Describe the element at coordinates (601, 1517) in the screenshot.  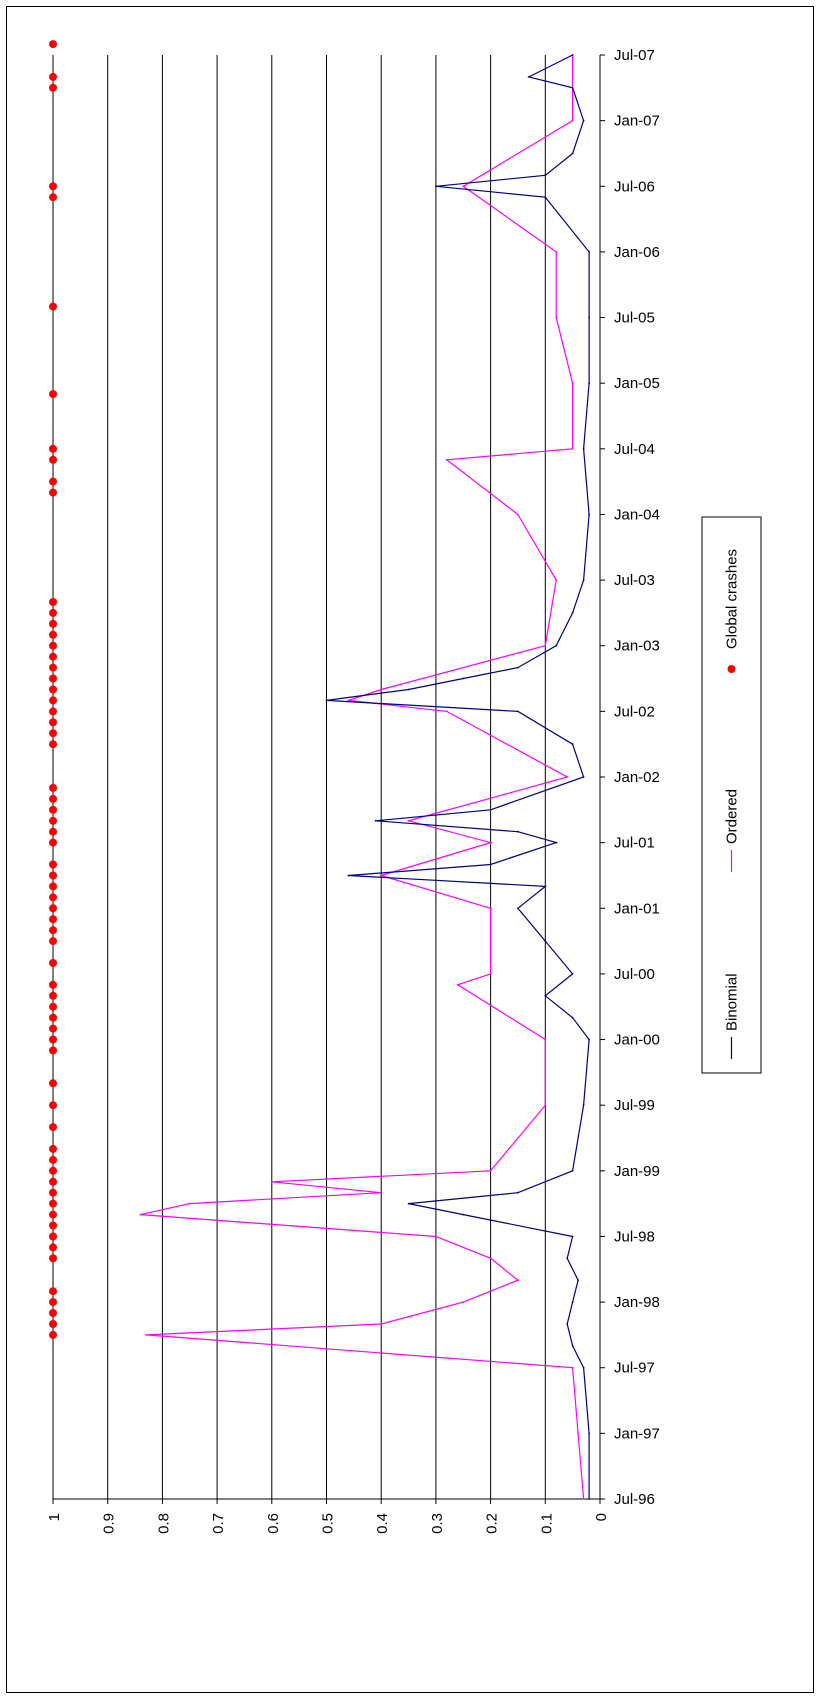
I see `value-tick-label: 0` at that location.